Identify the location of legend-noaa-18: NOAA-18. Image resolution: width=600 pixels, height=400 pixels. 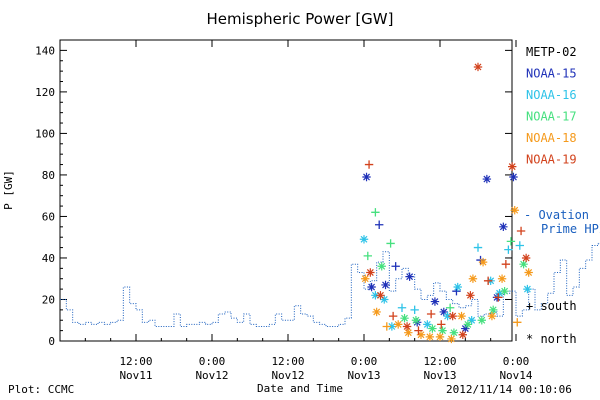
(551, 138).